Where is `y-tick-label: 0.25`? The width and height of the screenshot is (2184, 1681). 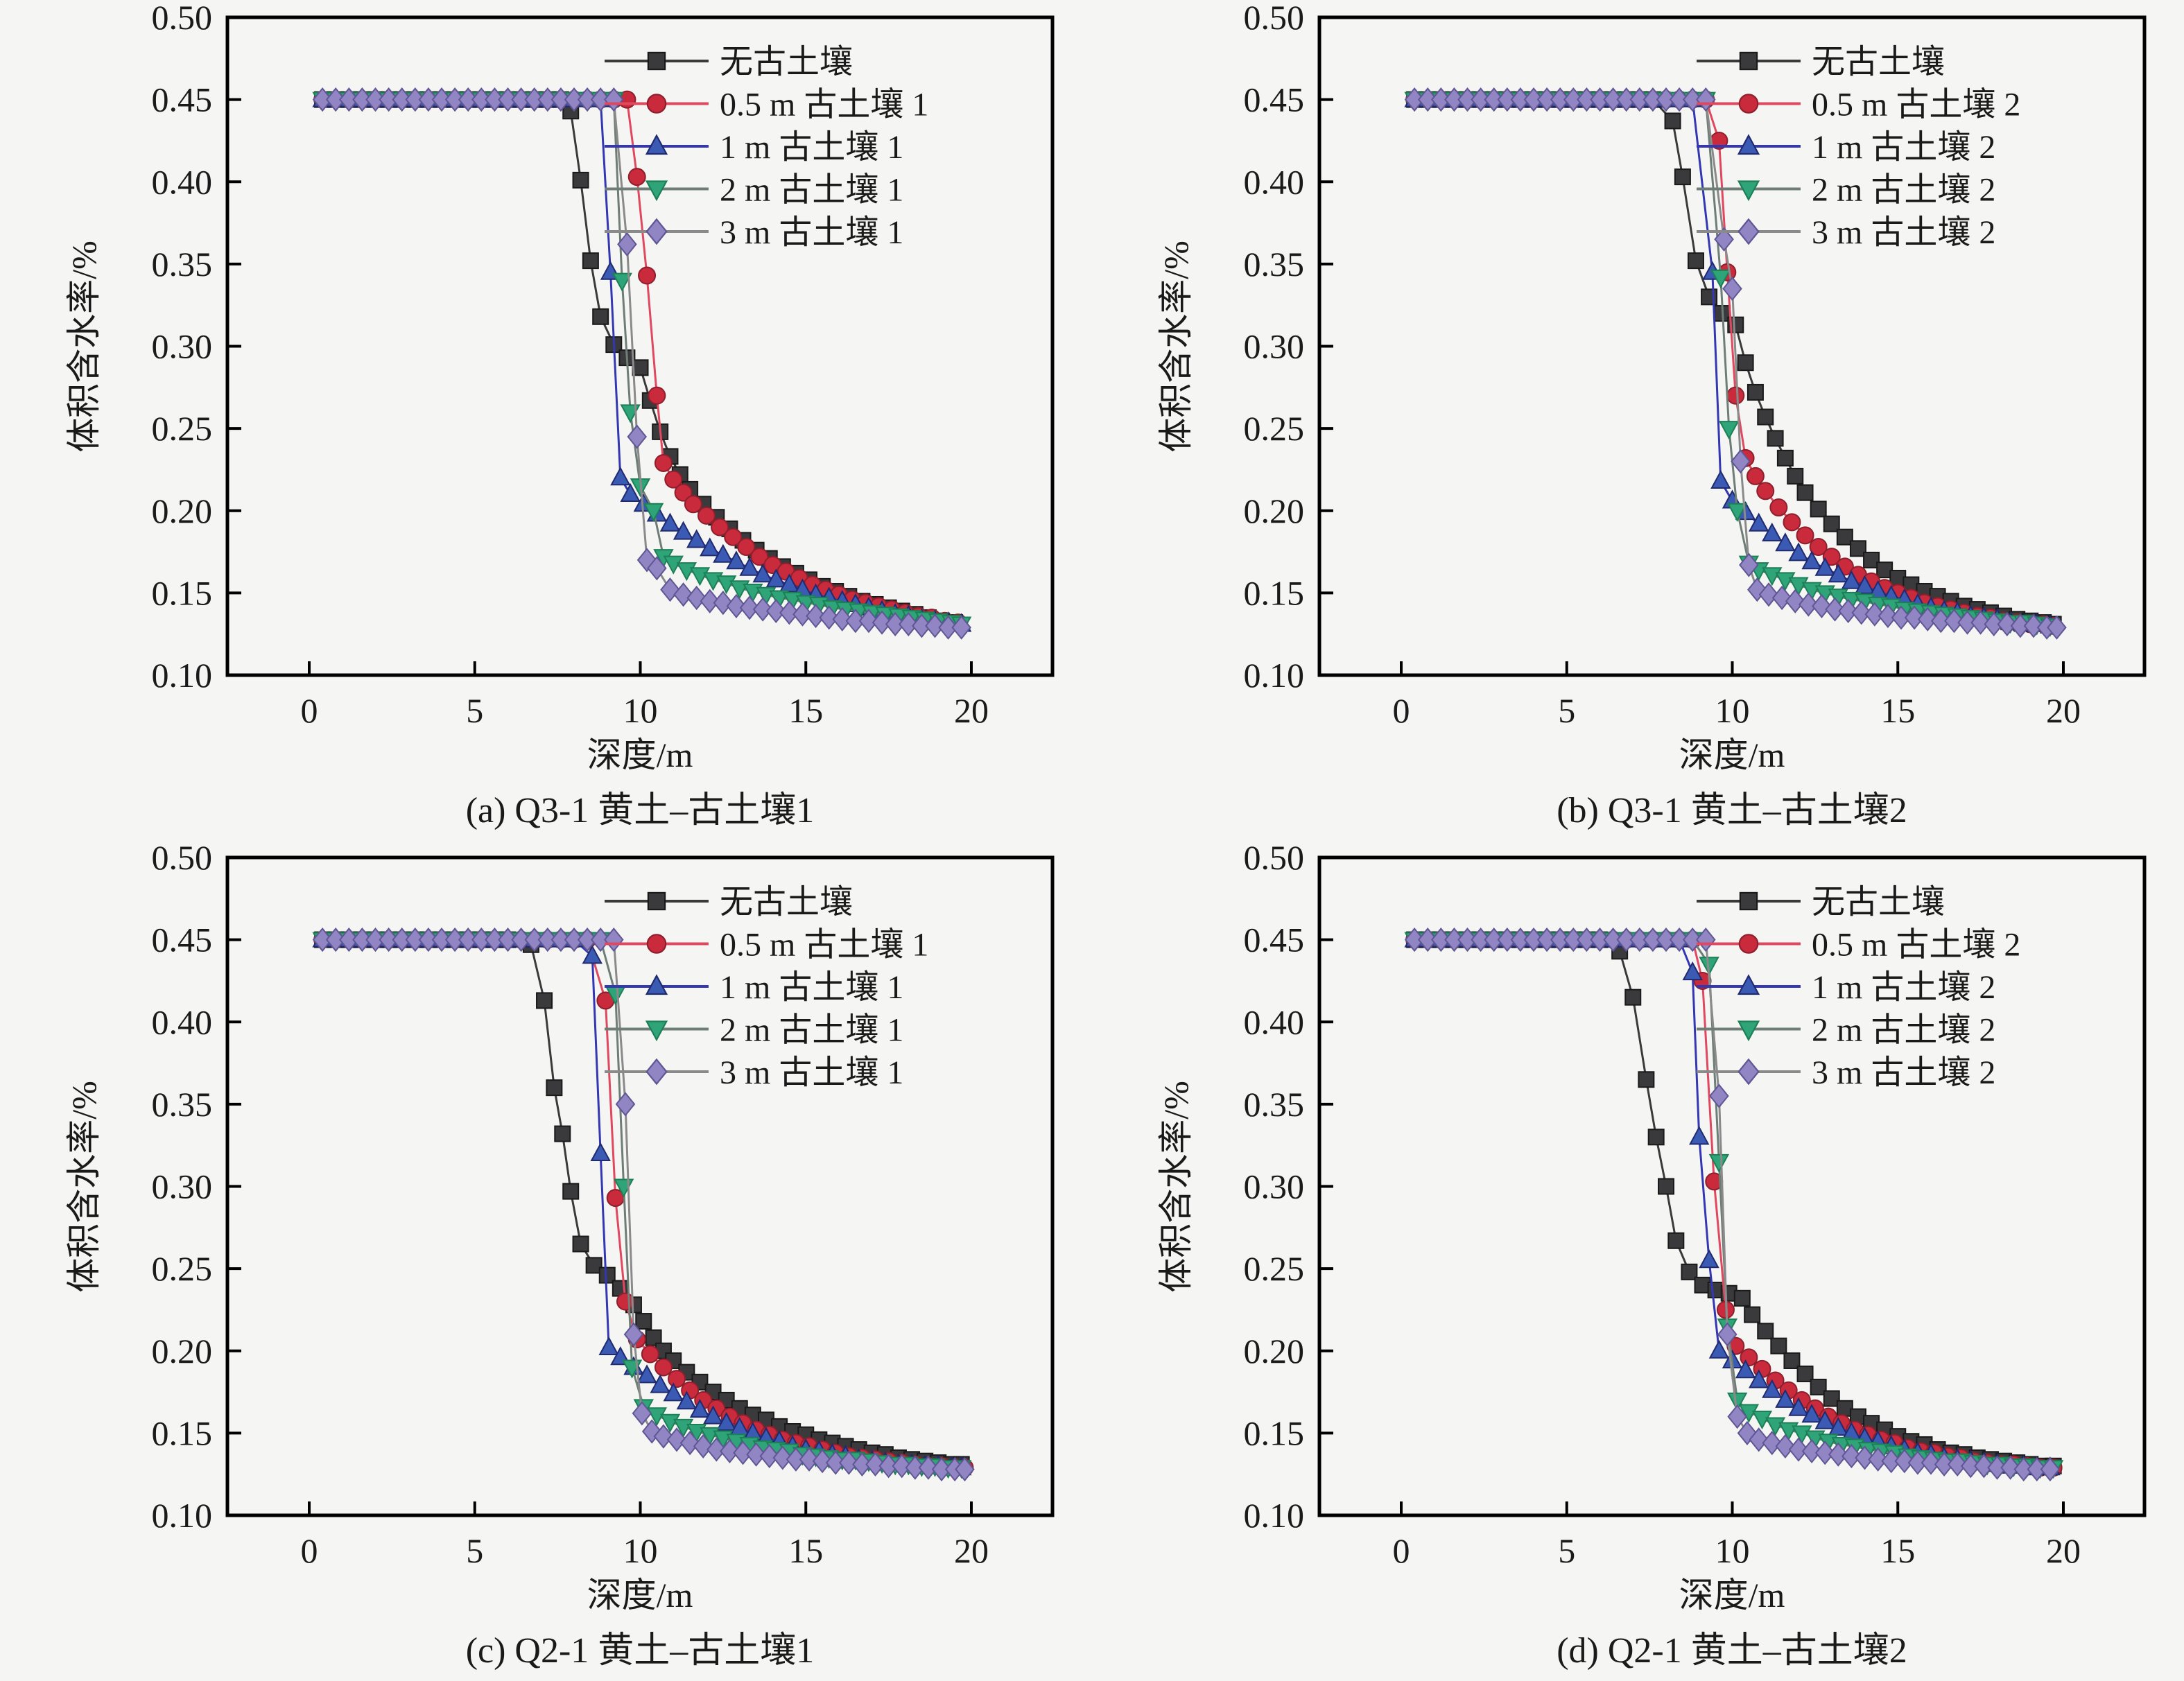
y-tick-label: 0.25 is located at coordinates (1274, 428).